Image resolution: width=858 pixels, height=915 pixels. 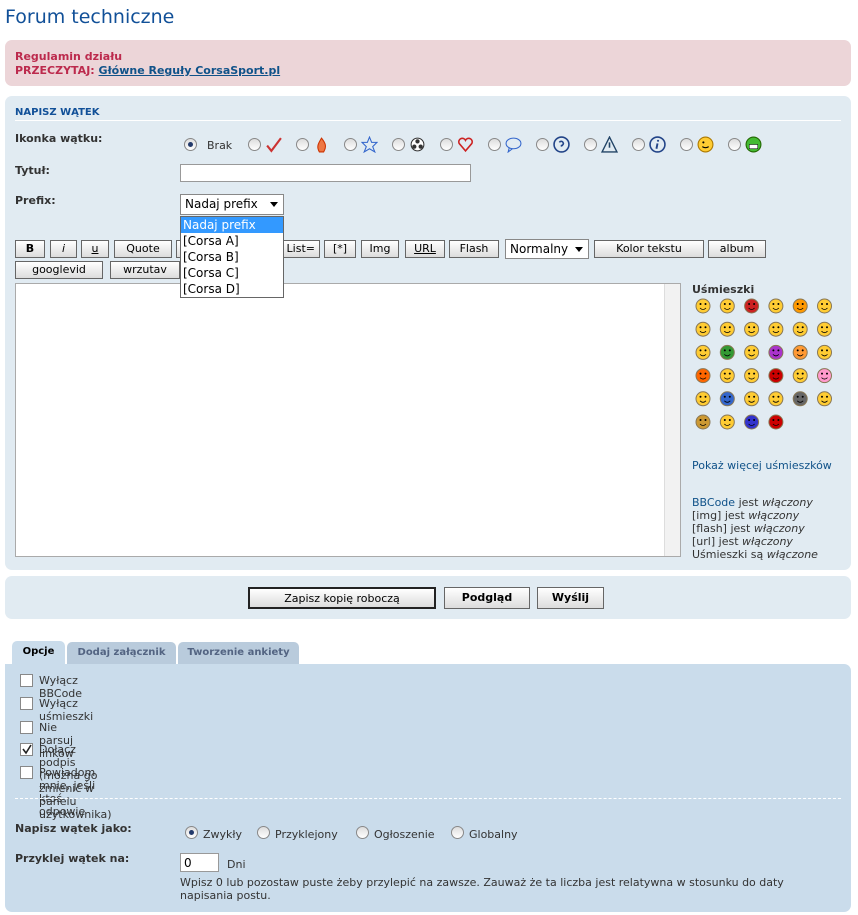 I want to click on prefix-option: [Corsa A], so click(x=211, y=241).